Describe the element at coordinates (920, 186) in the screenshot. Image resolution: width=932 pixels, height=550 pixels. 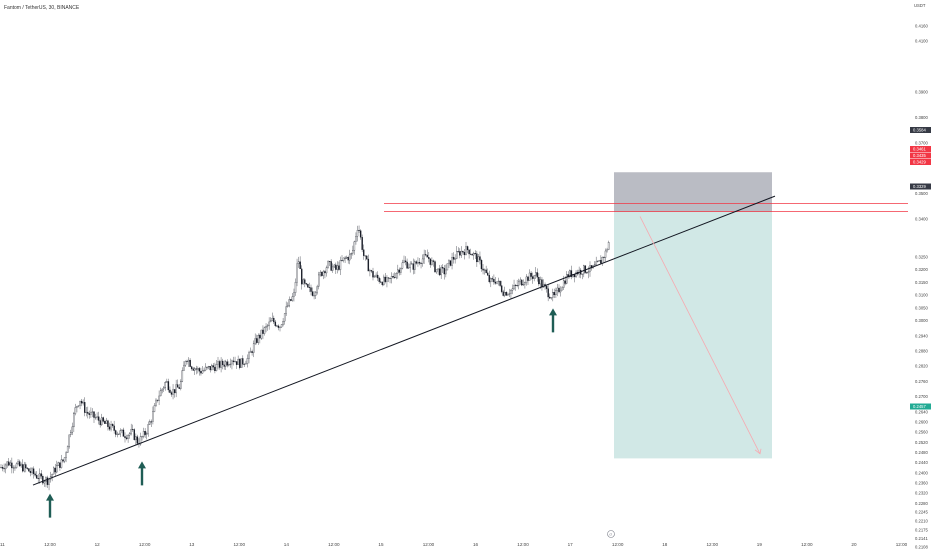
I see `price-tag: 0.3329` at that location.